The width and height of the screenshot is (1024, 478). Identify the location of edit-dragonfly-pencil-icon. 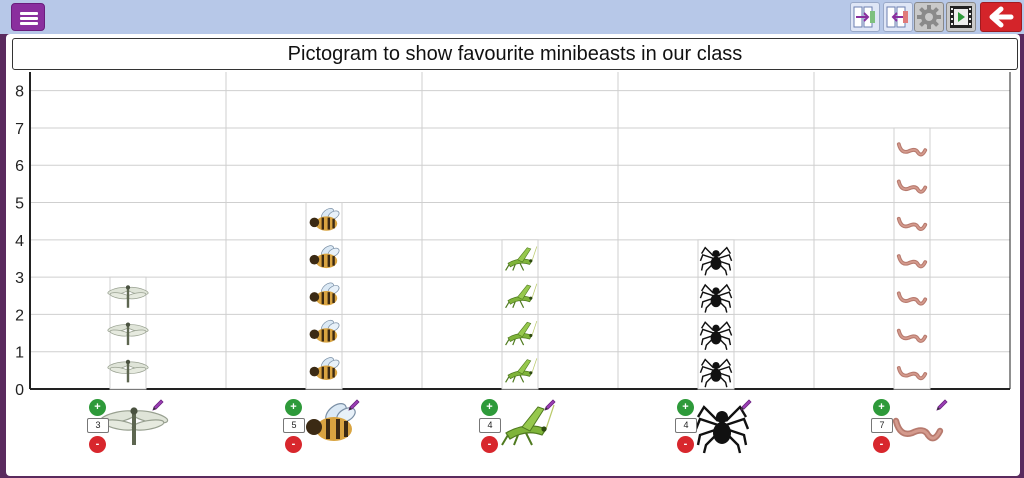
(158, 405).